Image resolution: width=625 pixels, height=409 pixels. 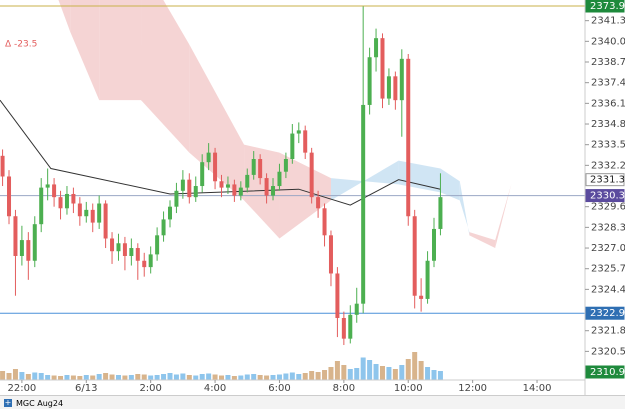 I want to click on x-tick-label: 6:00, so click(x=279, y=388).